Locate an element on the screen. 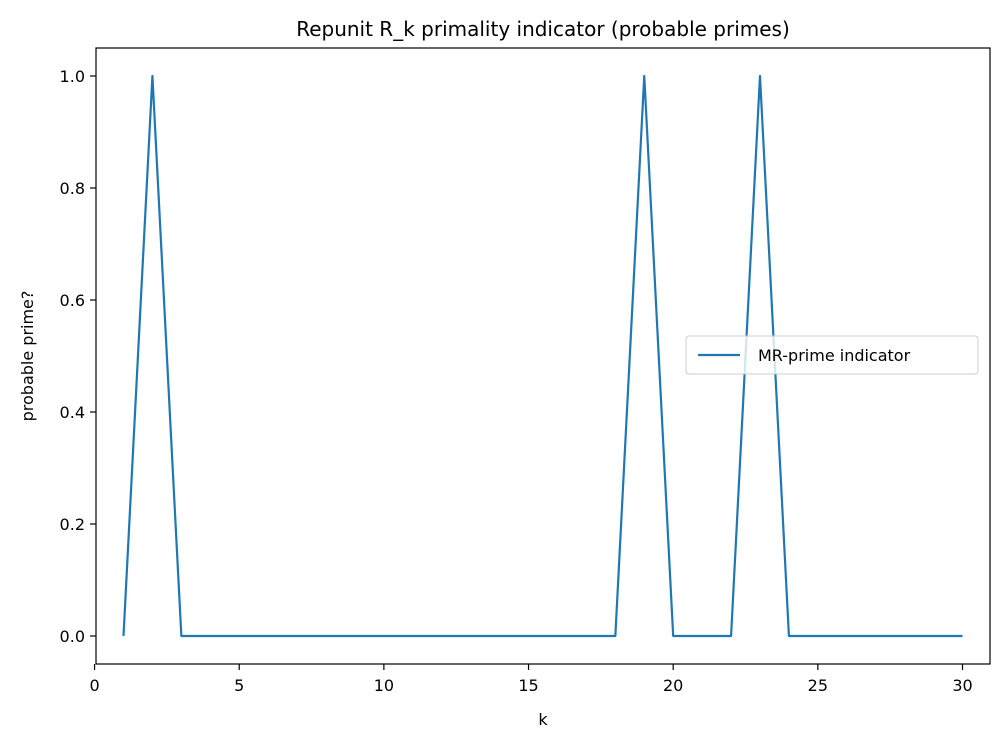 The width and height of the screenshot is (1005, 748). y-tick-label: 0.6 is located at coordinates (72, 300).